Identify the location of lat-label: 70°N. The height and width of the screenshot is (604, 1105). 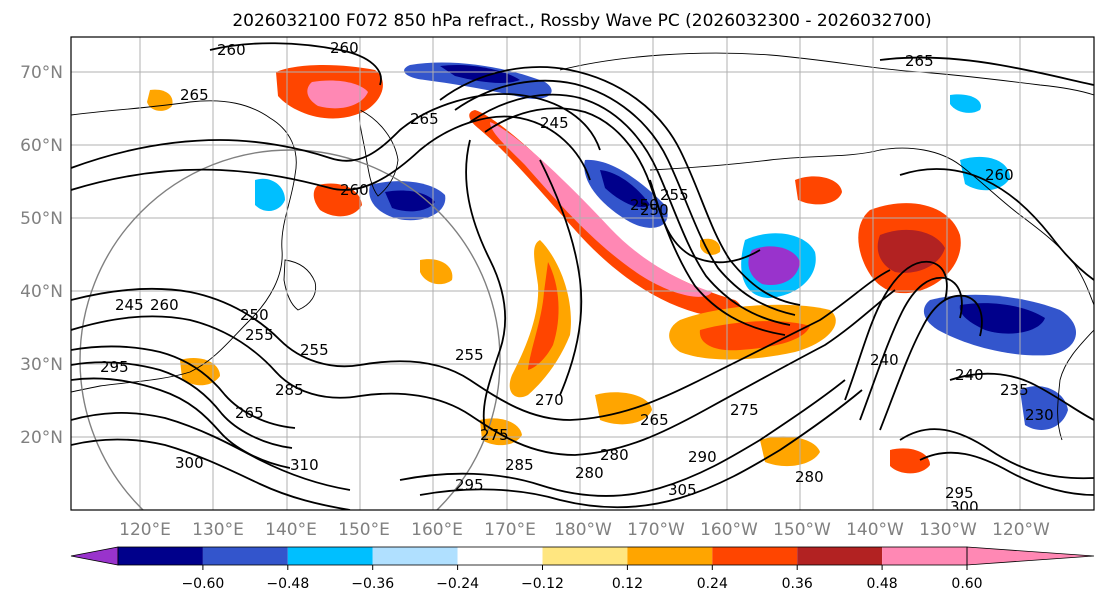
(41, 73).